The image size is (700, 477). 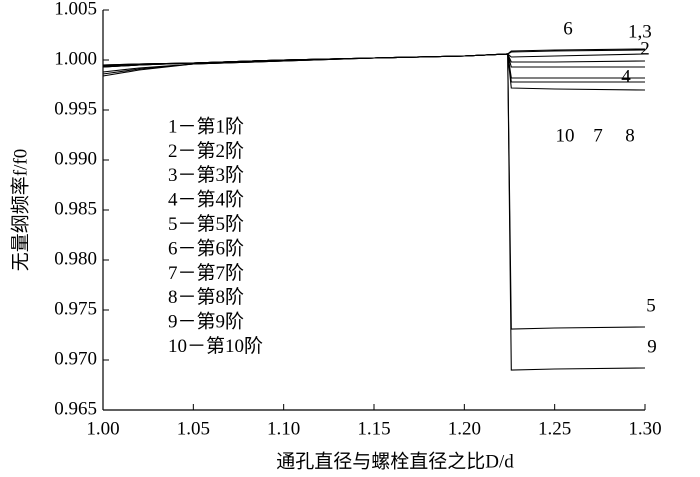 I want to click on x-tick-label: 1.30, so click(x=644, y=428).